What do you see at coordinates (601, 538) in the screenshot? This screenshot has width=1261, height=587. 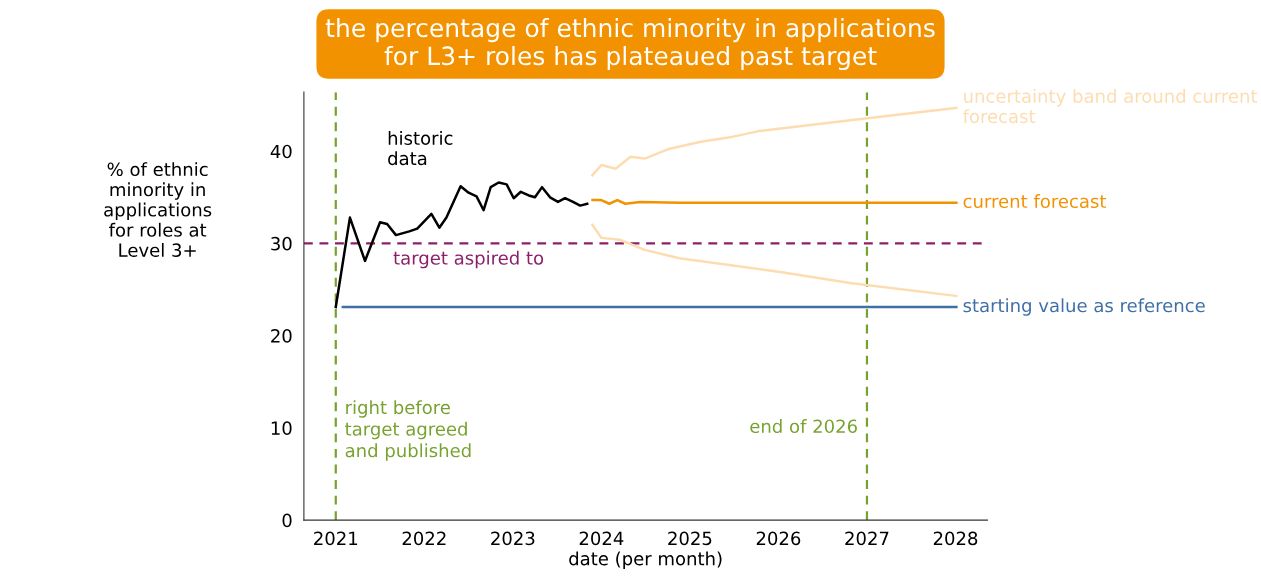 I see `x-tick-label: 2024` at bounding box center [601, 538].